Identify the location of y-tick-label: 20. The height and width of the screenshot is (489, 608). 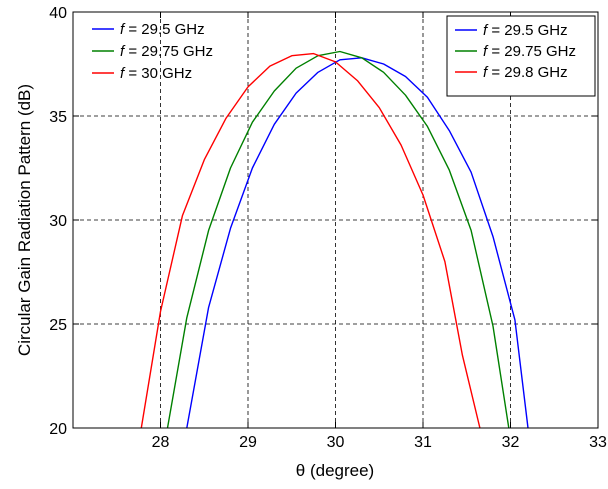
(58, 429).